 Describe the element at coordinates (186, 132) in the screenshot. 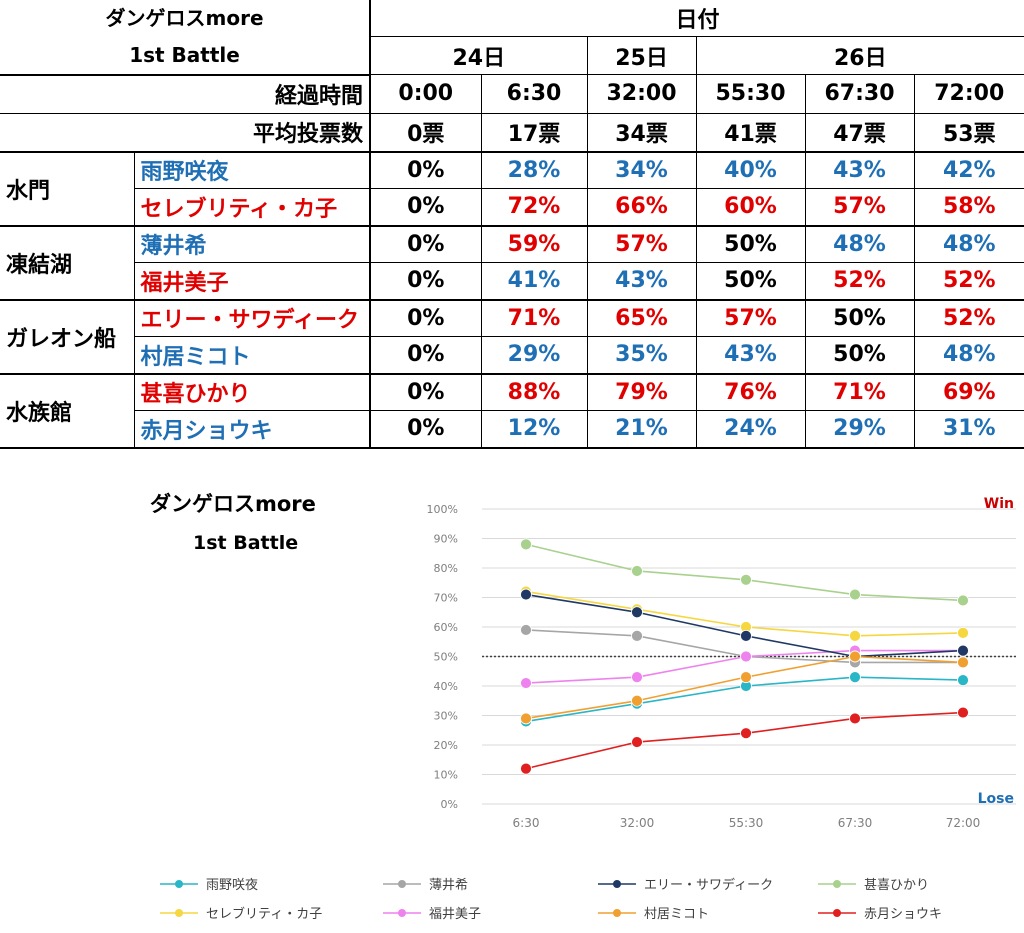

I see `avg-votes-label: 平均投票数` at that location.